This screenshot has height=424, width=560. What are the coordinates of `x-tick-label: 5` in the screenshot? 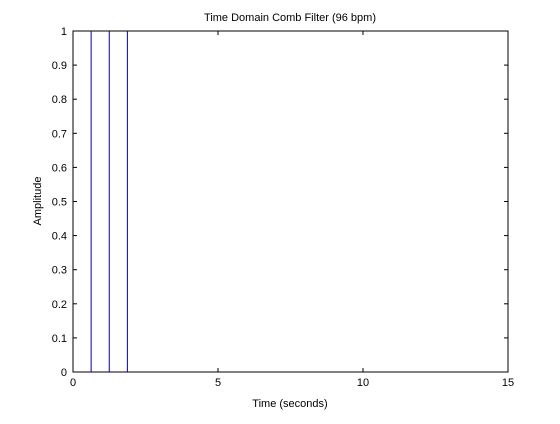 It's located at (218, 383).